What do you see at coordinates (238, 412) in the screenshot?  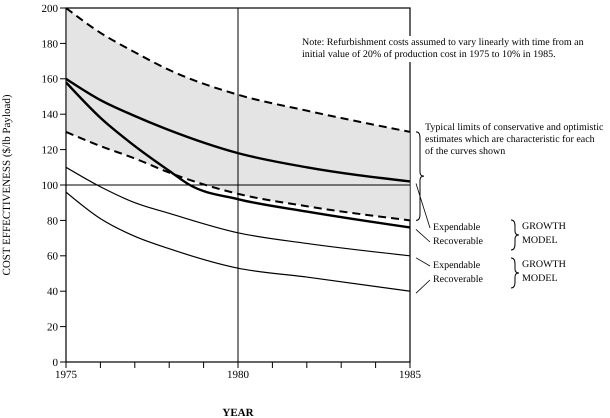 I see `x-axis-title: YEAR` at bounding box center [238, 412].